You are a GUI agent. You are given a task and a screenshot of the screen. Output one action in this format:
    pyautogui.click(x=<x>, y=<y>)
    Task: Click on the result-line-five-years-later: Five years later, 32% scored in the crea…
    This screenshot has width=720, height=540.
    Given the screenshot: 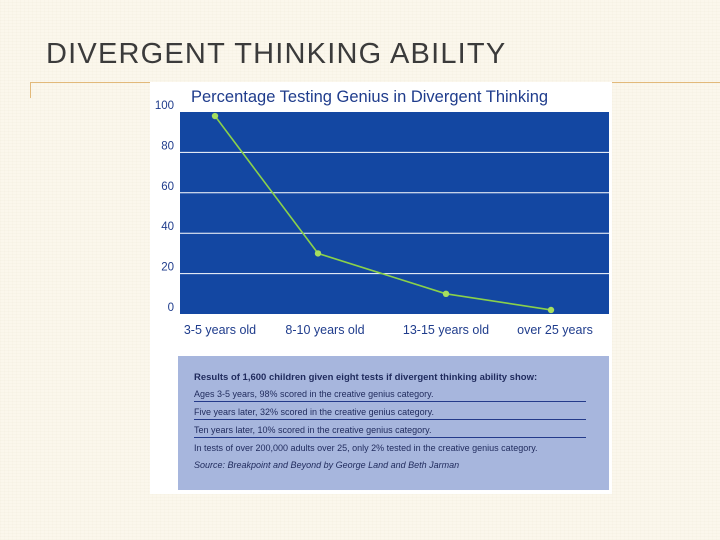 What is the action you would take?
    pyautogui.click(x=390, y=413)
    